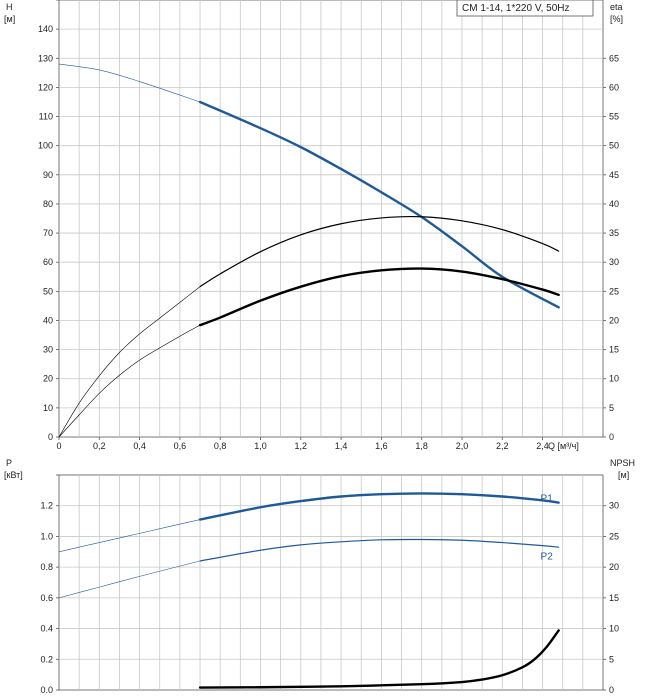  I want to click on p-axis-title: P, so click(9, 463).